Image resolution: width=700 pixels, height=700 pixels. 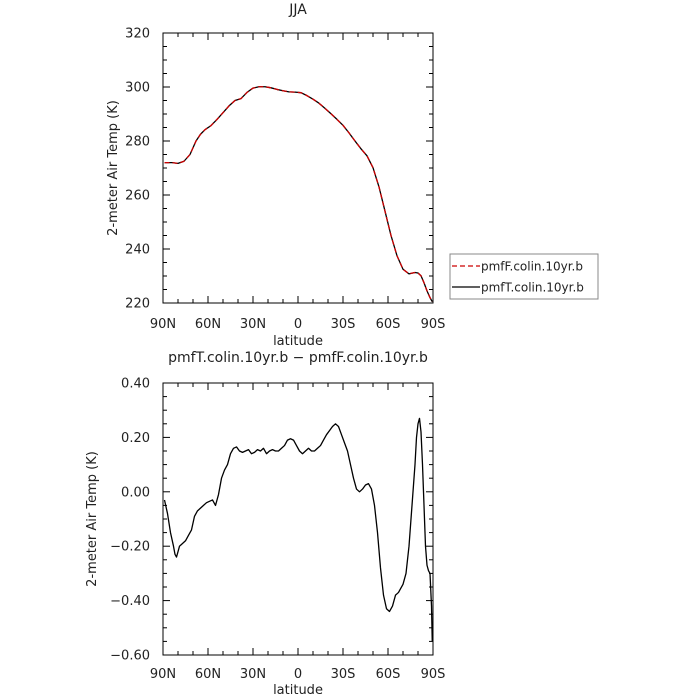 What do you see at coordinates (532, 267) in the screenshot?
I see `legend-label: pmfF.colin.10yr.b` at bounding box center [532, 267].